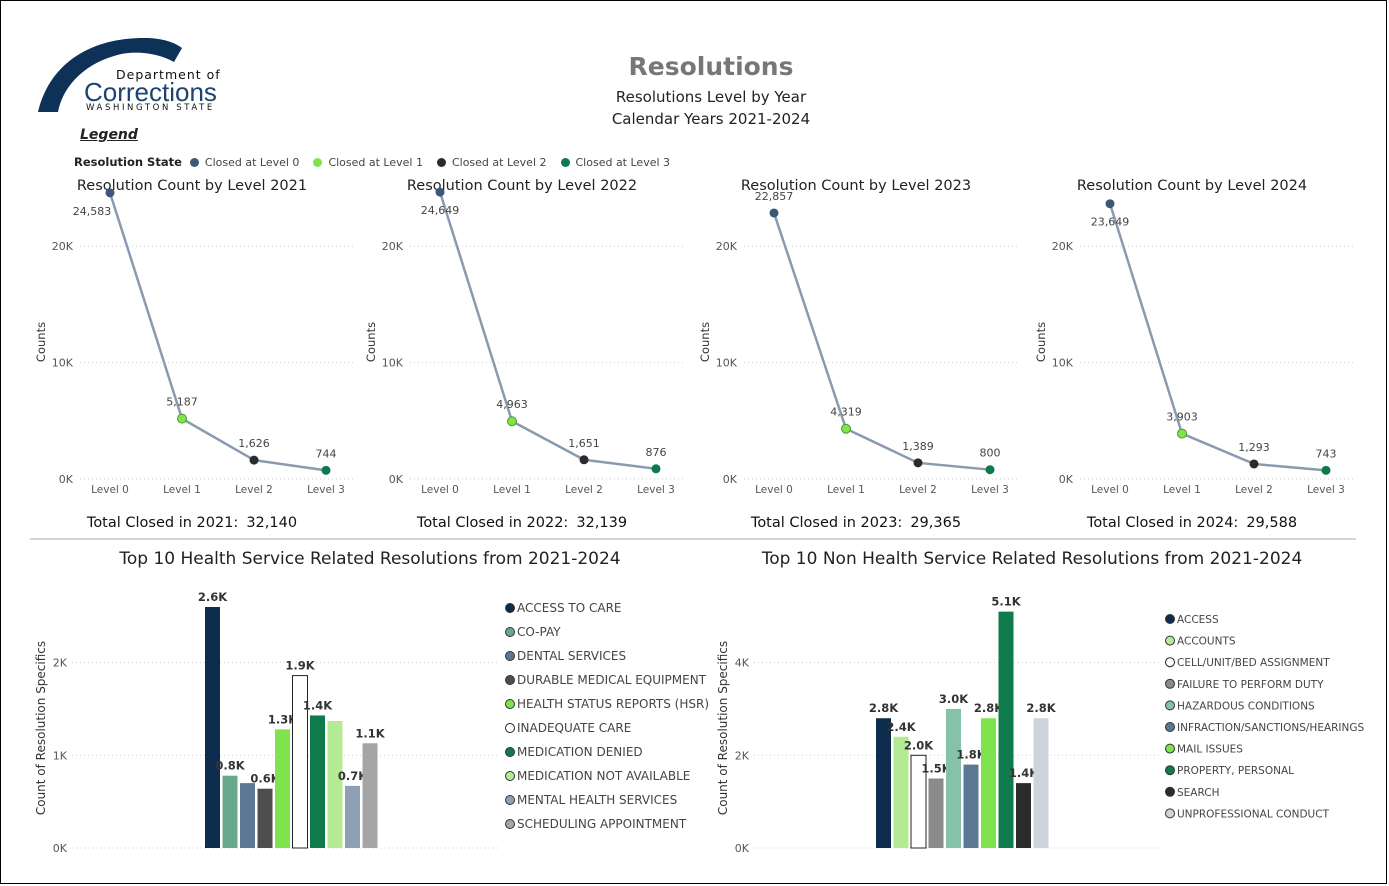 This screenshot has width=1389, height=886. I want to click on legend-item-level-2: Closed at Level 2, so click(491, 162).